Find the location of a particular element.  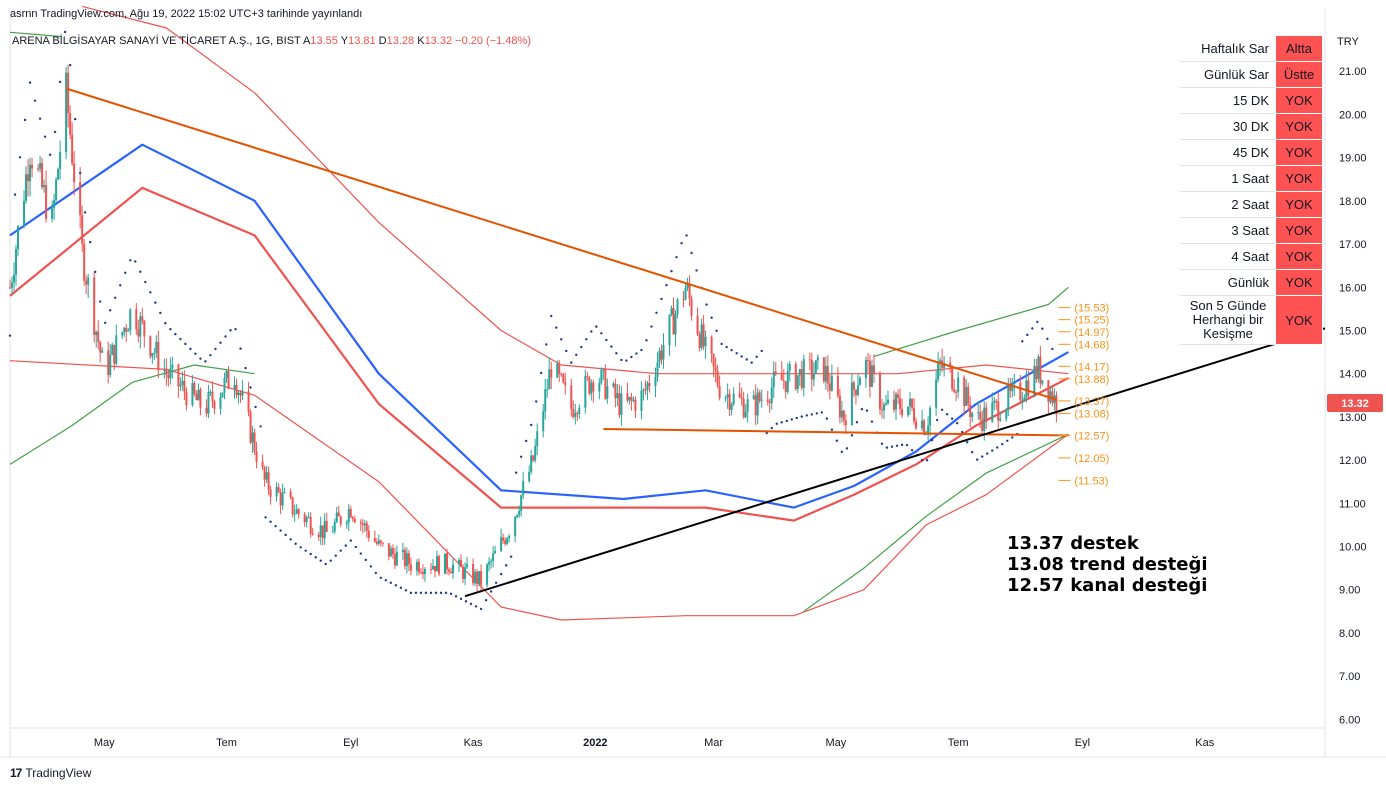

y-tick-label: 16.00 is located at coordinates (1353, 288).